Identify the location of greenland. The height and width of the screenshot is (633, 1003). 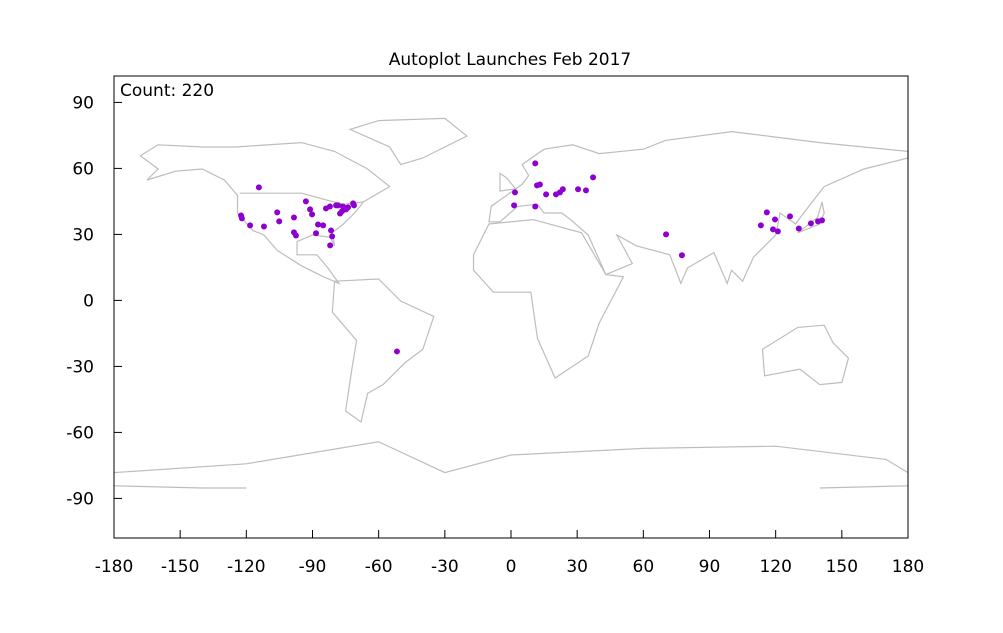
(408, 141).